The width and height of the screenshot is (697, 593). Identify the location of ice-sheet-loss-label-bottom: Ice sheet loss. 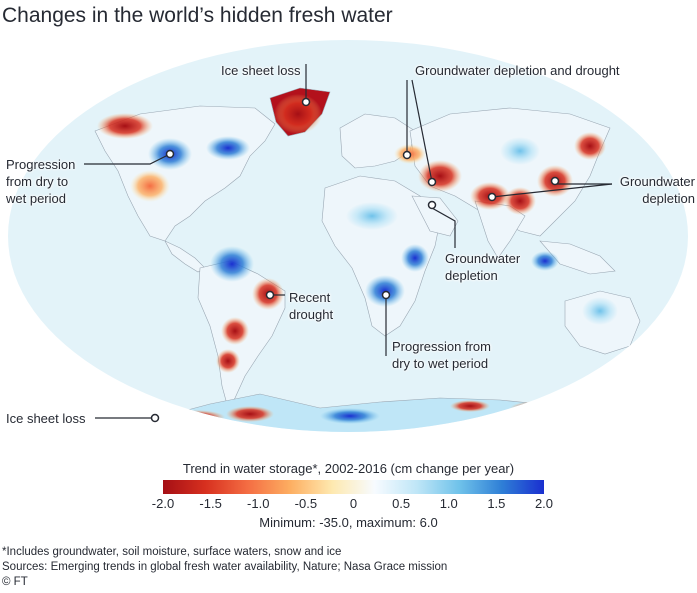
(46, 418).